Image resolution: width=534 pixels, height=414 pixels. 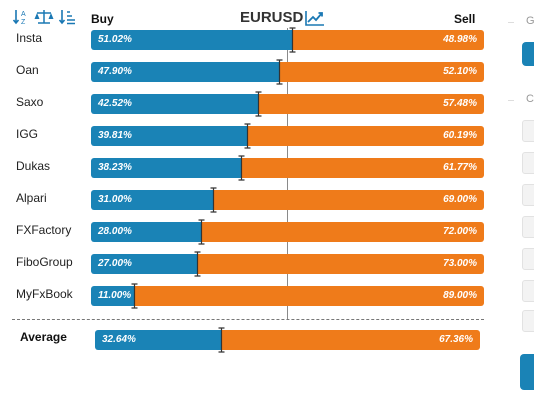 I want to click on divider, so click(x=248, y=319).